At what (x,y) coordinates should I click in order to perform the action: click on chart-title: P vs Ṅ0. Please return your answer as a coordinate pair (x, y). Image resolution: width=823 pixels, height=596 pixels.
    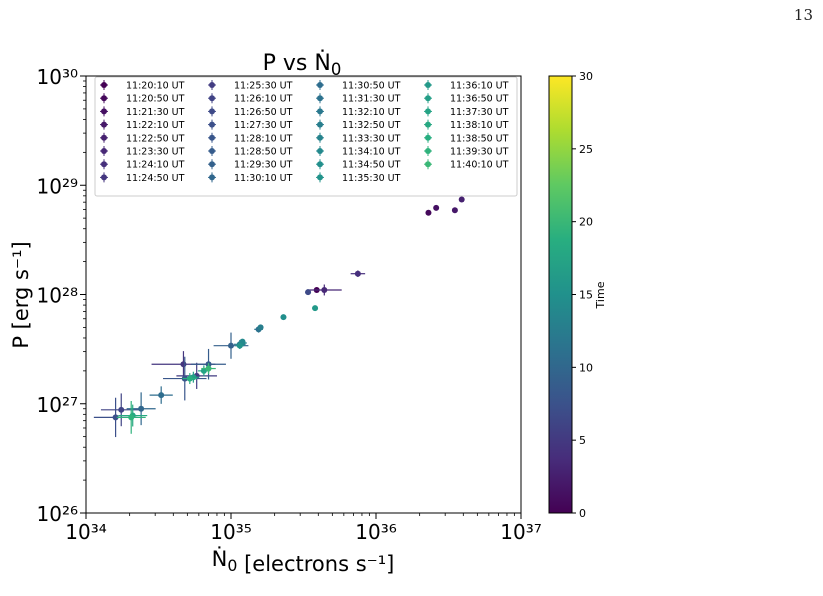
    Looking at the image, I should click on (302, 64).